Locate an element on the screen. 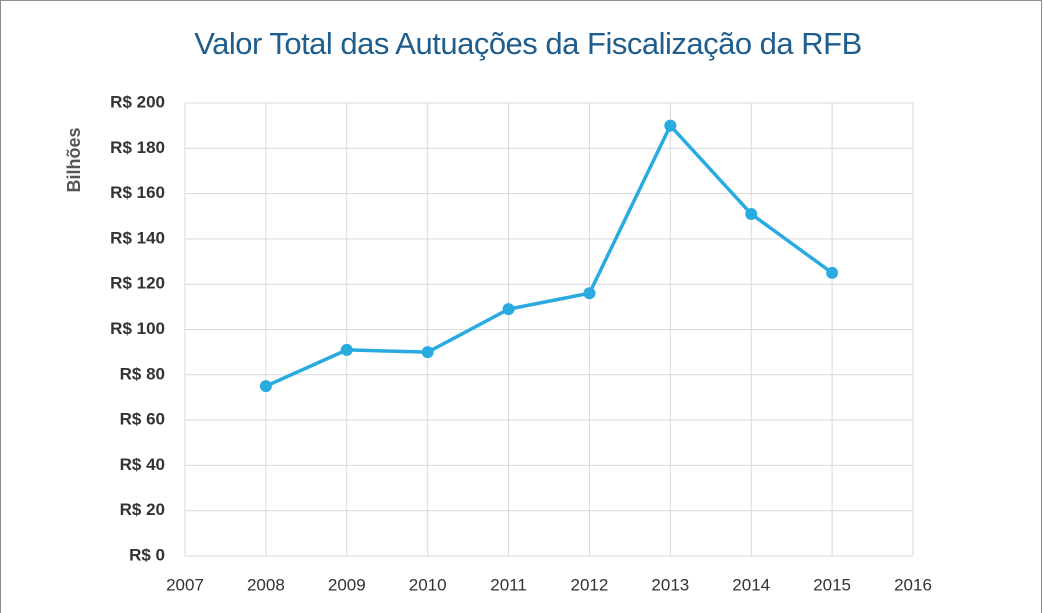  y-tick-label: R$ 140 is located at coordinates (137, 237).